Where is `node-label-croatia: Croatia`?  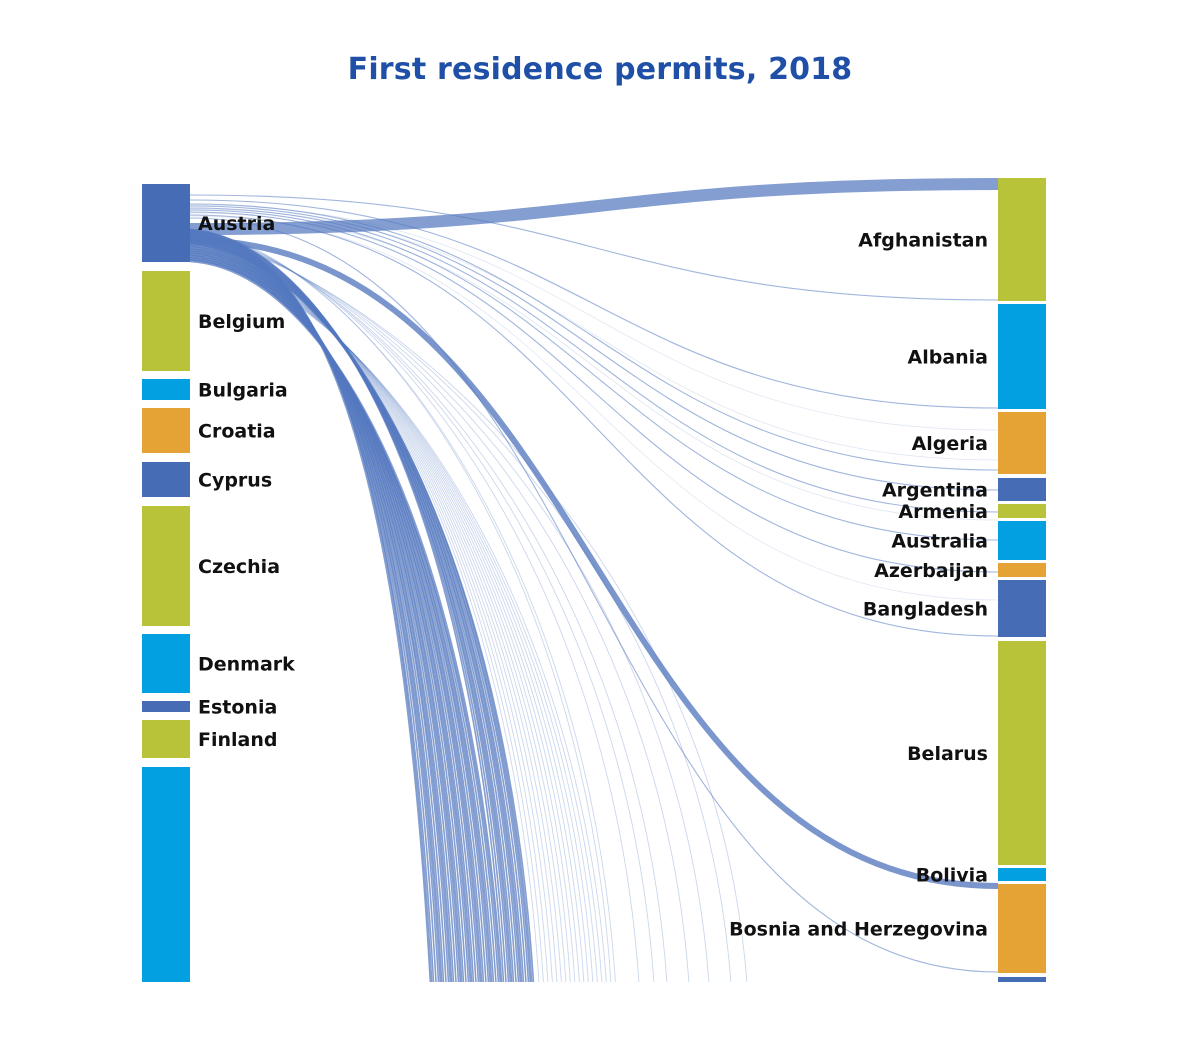
node-label-croatia: Croatia is located at coordinates (237, 432).